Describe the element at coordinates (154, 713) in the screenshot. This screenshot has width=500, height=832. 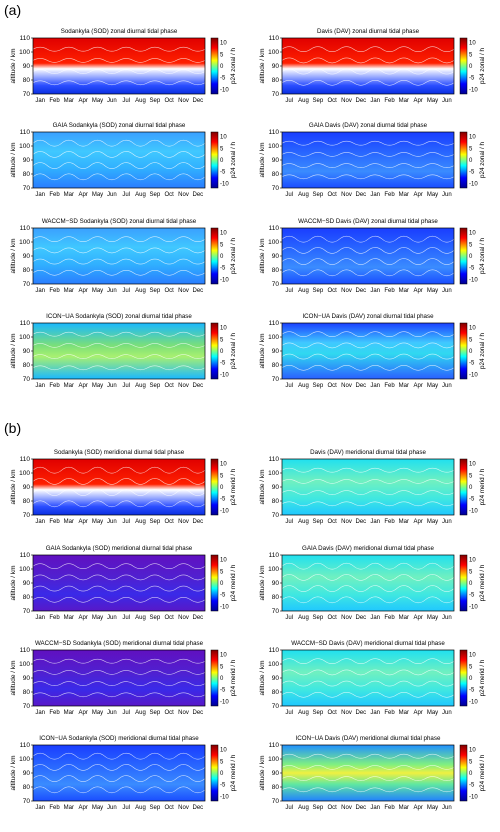
I see `x-tick-label: Sep` at that location.